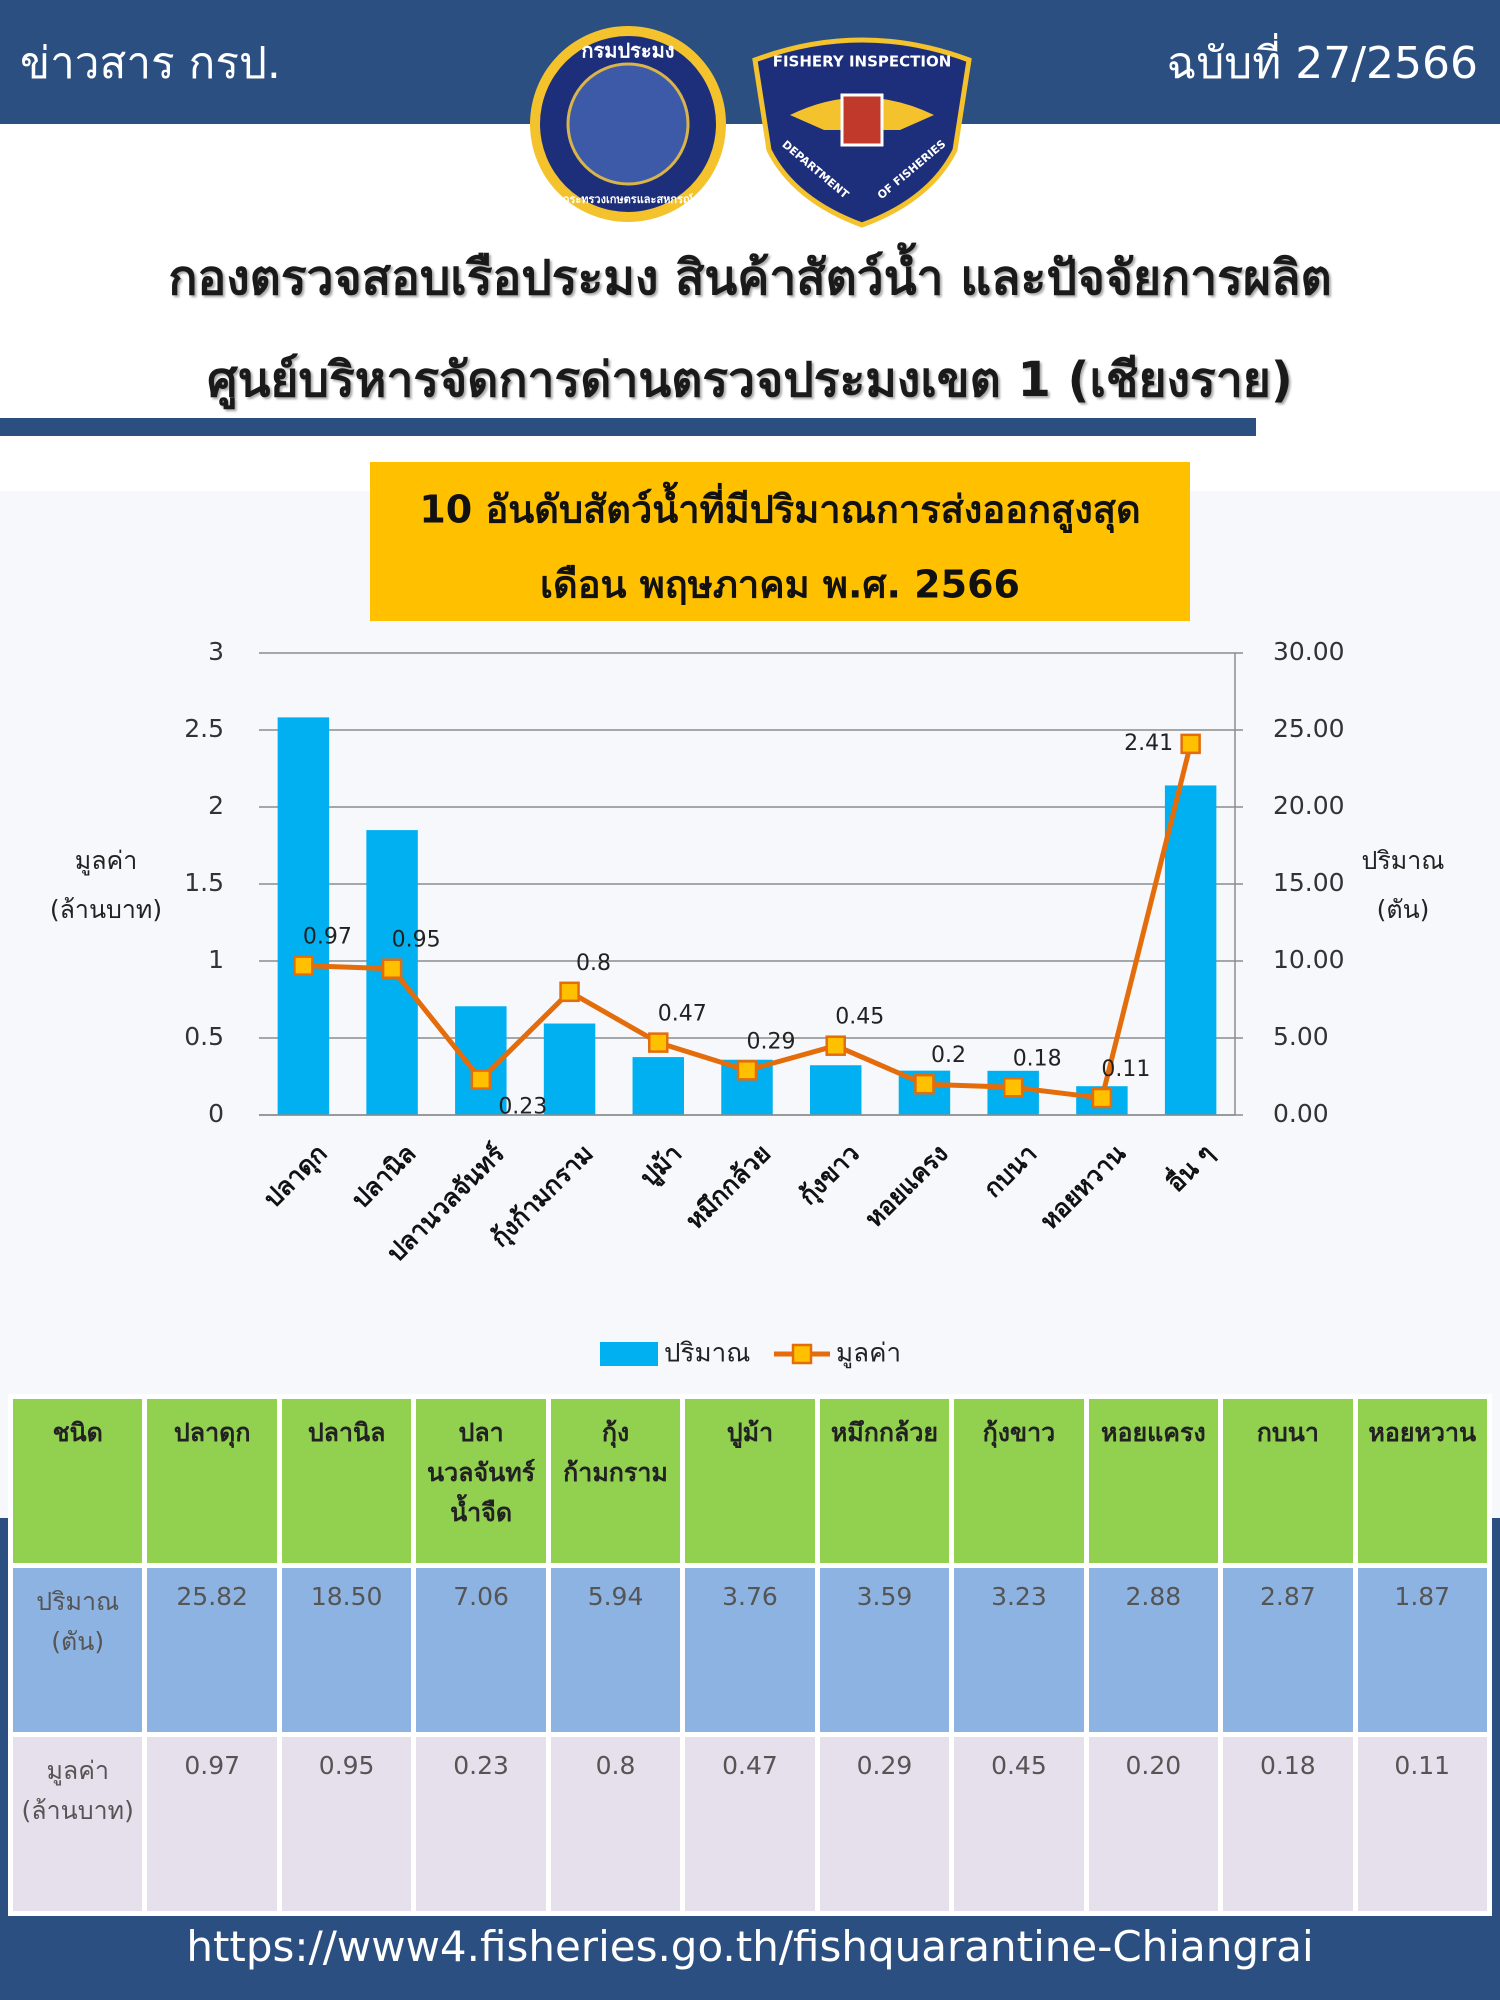 The image size is (1500, 2000). I want to click on data-label: 0.8, so click(593, 963).